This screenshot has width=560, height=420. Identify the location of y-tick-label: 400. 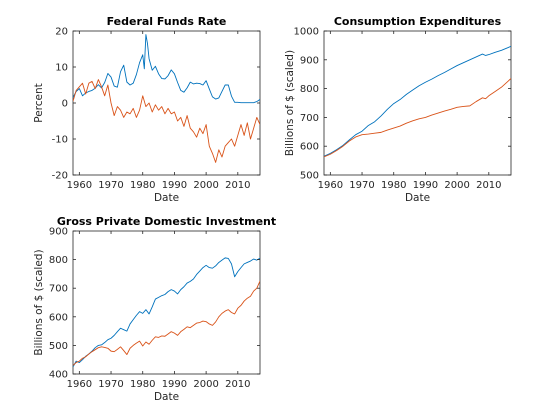
(58, 375).